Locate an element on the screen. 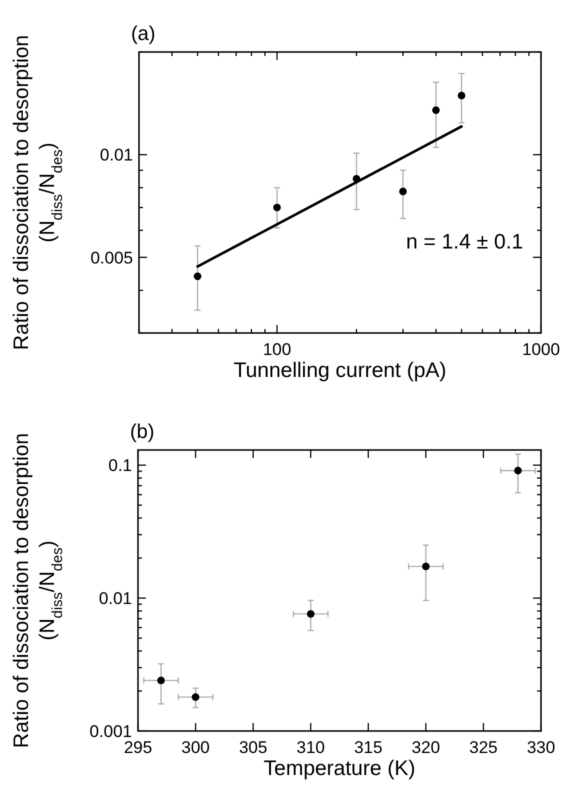 Image resolution: width=563 pixels, height=786 pixels. y-tick-label: 0.1 is located at coordinates (120, 466).